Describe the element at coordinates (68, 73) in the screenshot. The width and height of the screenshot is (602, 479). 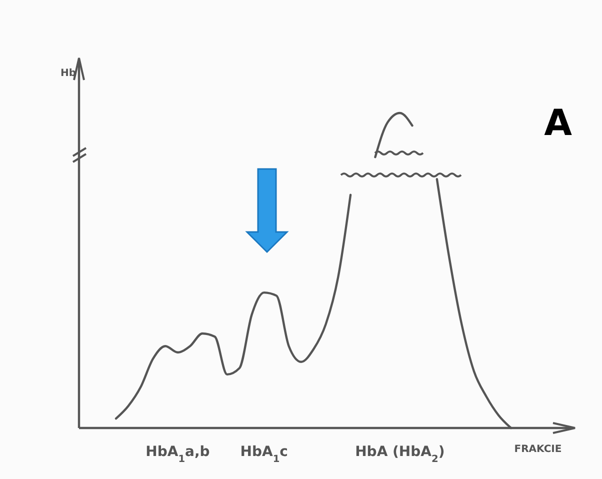
I see `y-axis-title: Hb` at that location.